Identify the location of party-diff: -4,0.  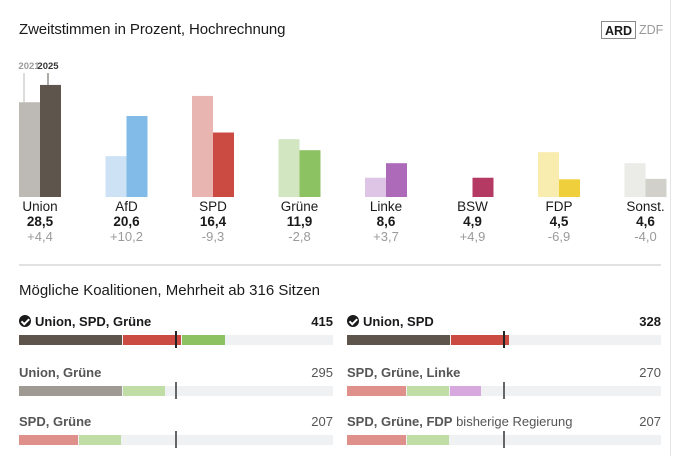
(645, 236).